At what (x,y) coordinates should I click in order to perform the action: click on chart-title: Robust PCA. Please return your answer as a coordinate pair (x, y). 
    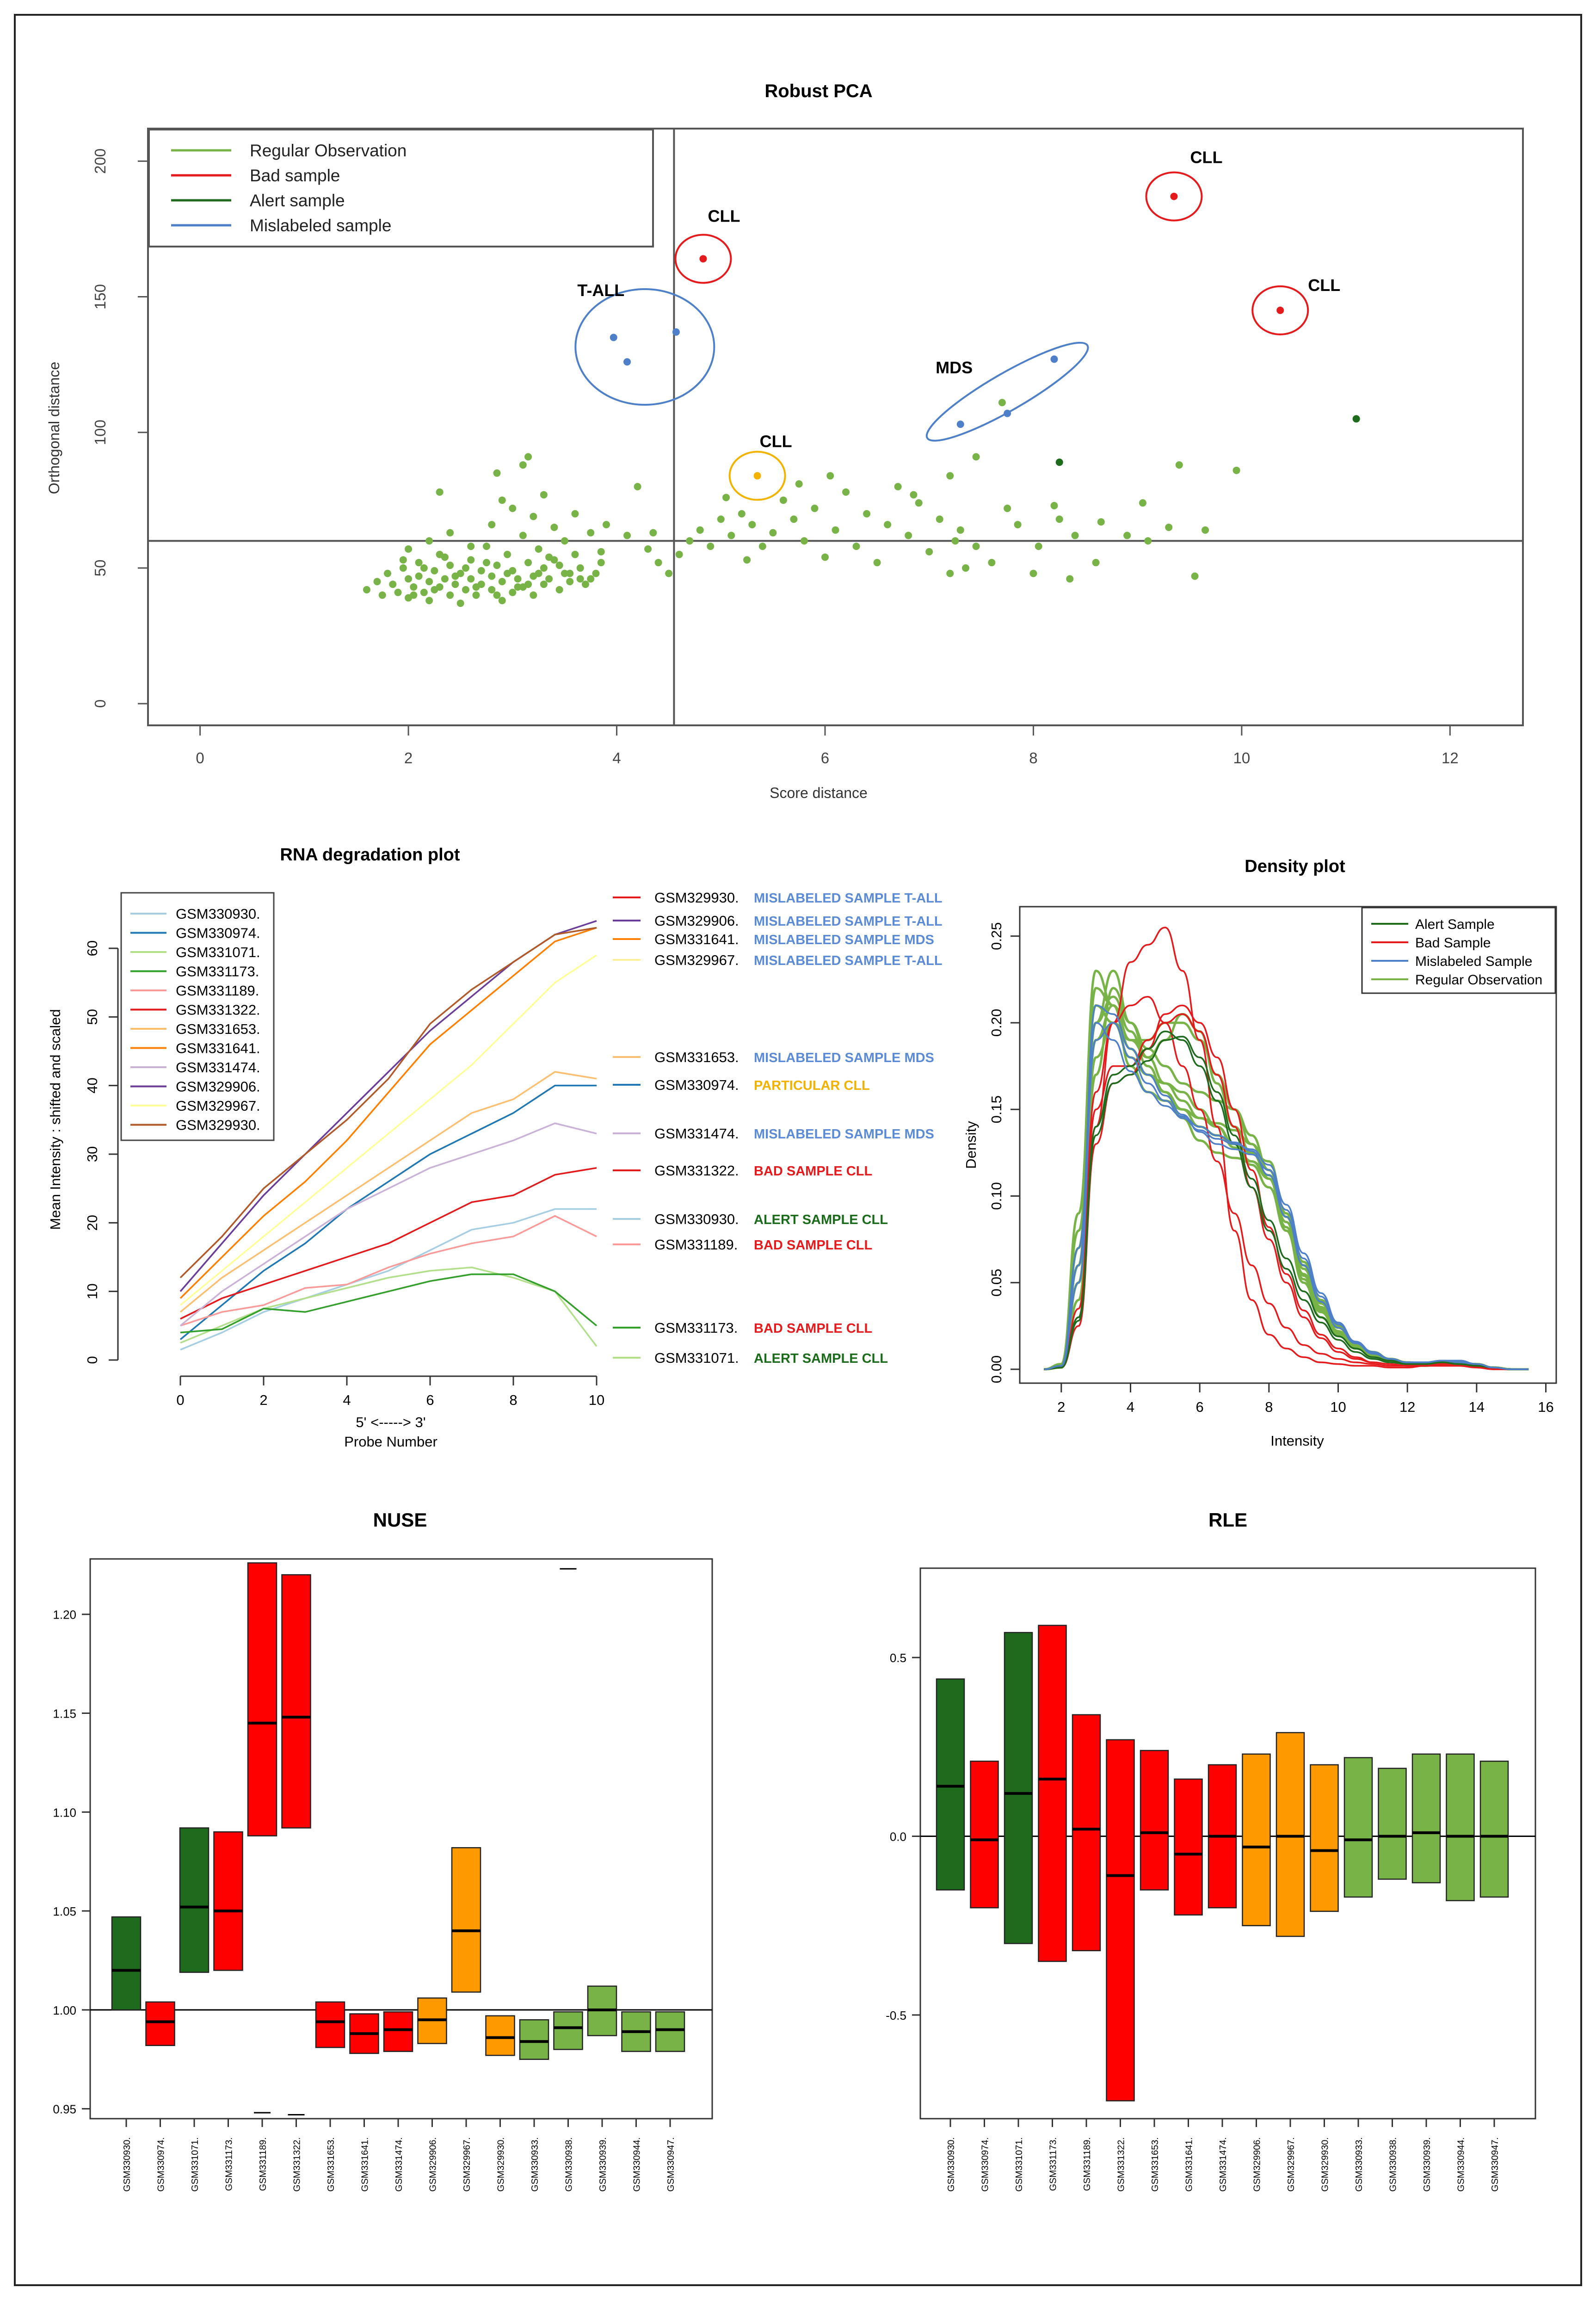
    Looking at the image, I should click on (818, 91).